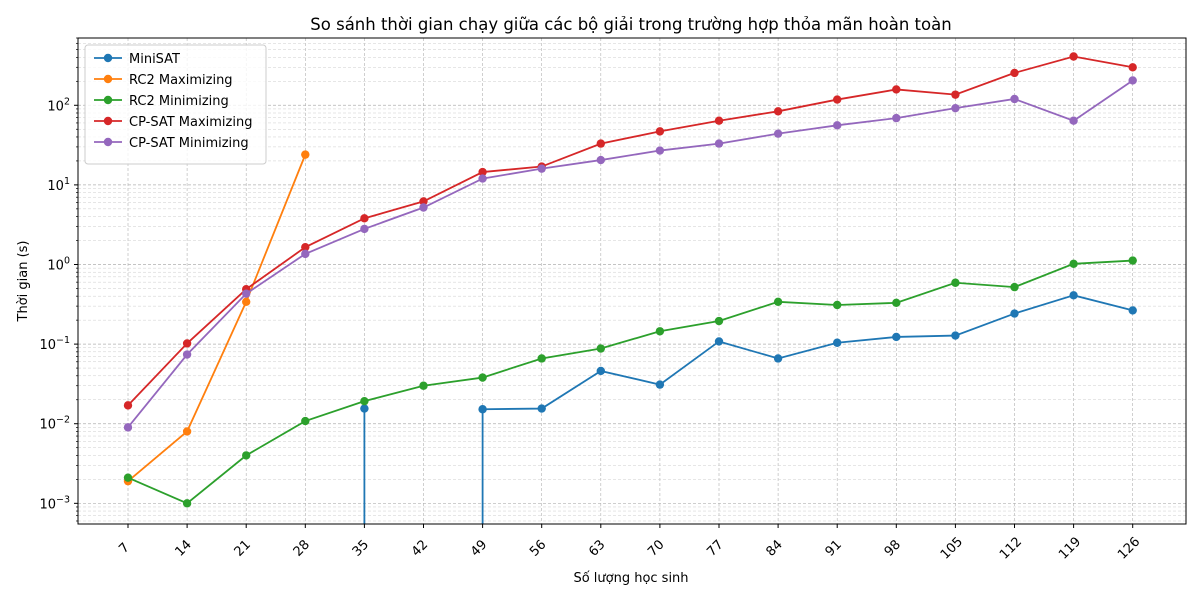  I want to click on legend-item: CP-SAT Minimizing, so click(171, 143).